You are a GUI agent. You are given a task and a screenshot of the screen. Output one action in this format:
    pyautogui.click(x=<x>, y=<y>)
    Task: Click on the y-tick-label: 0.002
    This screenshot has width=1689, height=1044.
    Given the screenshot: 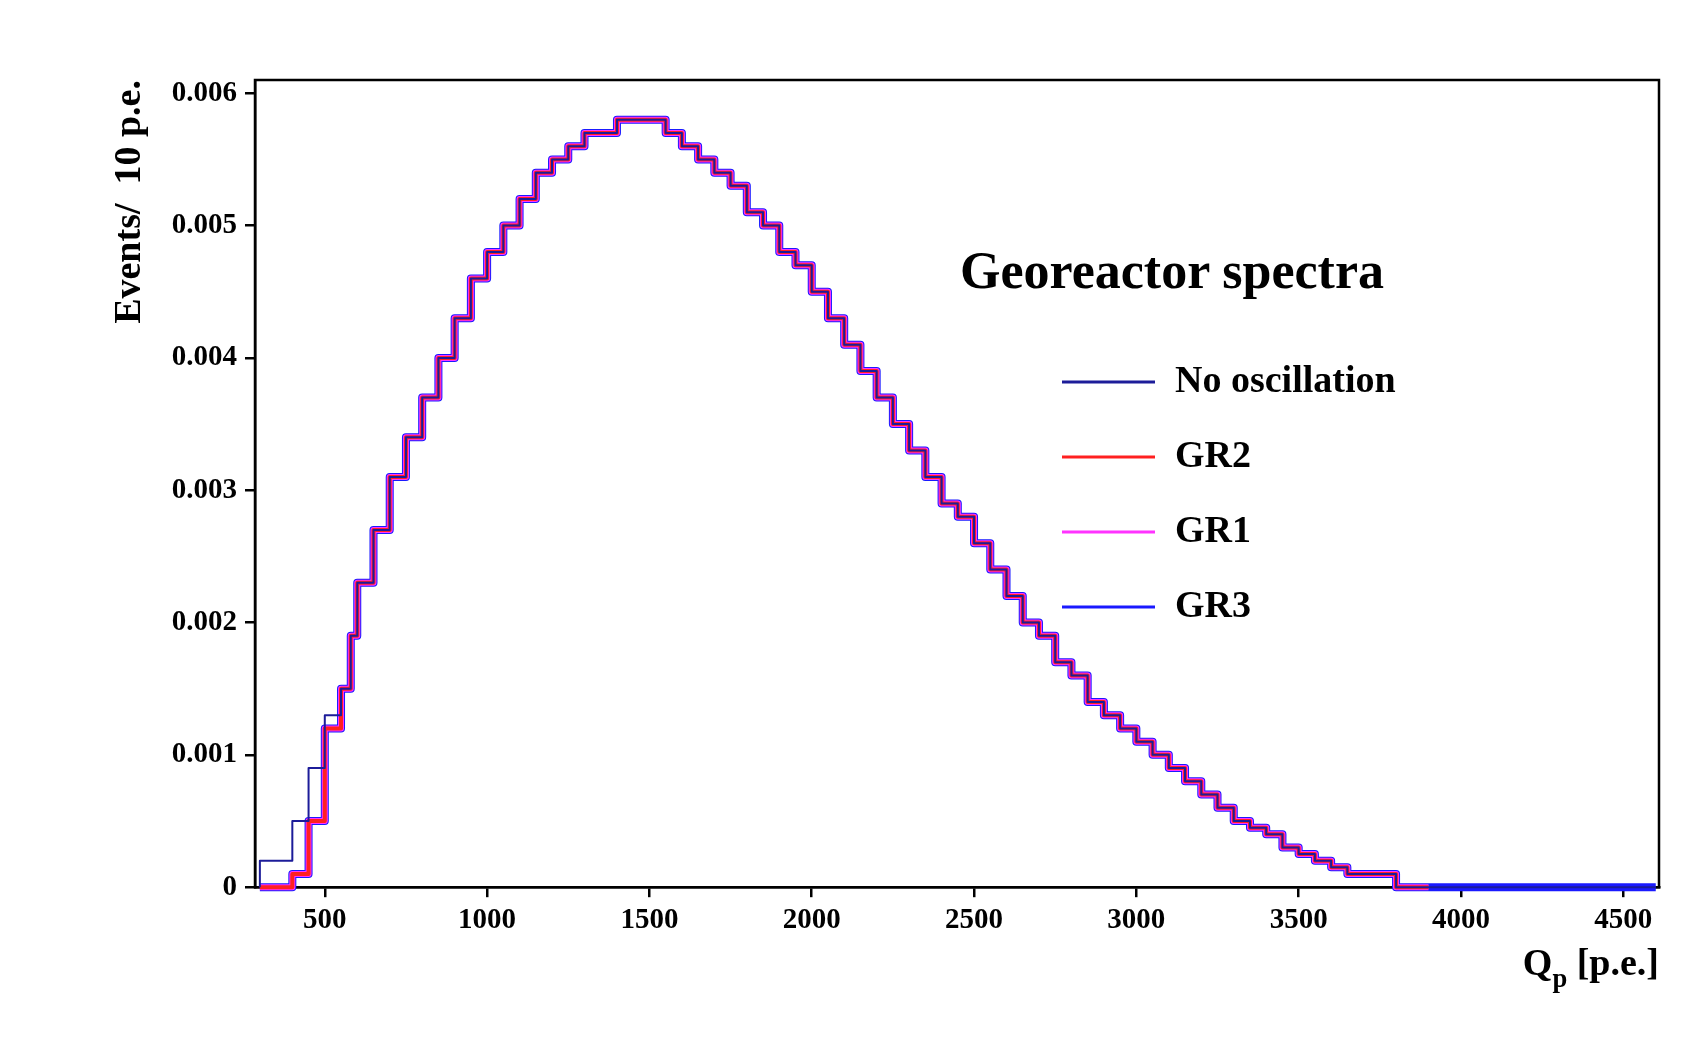 What is the action you would take?
    pyautogui.click(x=204, y=620)
    